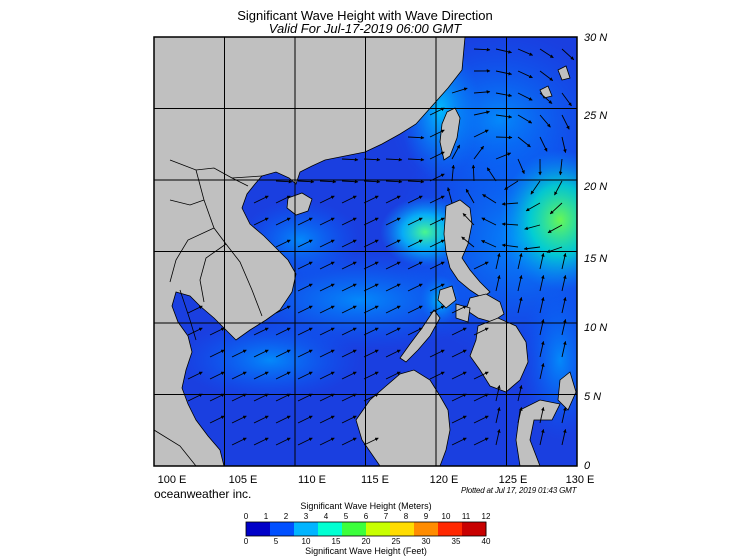  What do you see at coordinates (375, 480) in the screenshot?
I see `lon-tick-label: 115 E` at bounding box center [375, 480].